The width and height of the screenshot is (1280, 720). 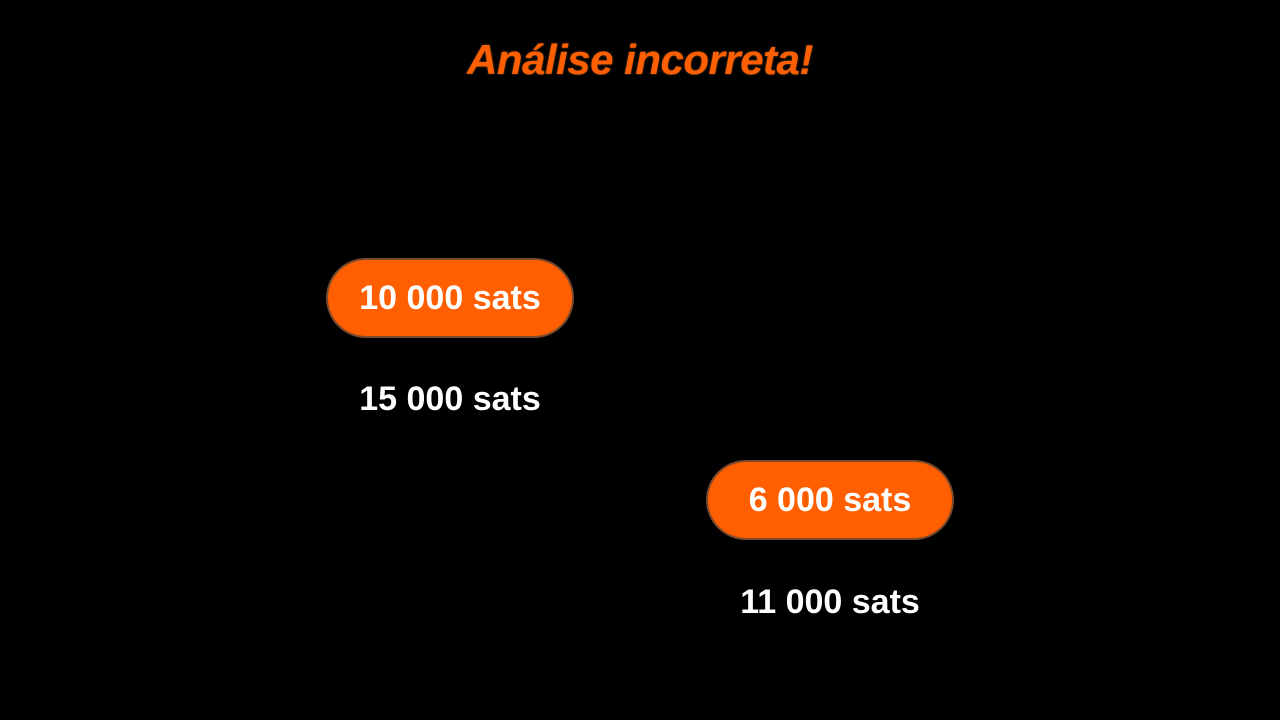 I want to click on amount-badge-highlighted: 6 000 sats, so click(x=830, y=500).